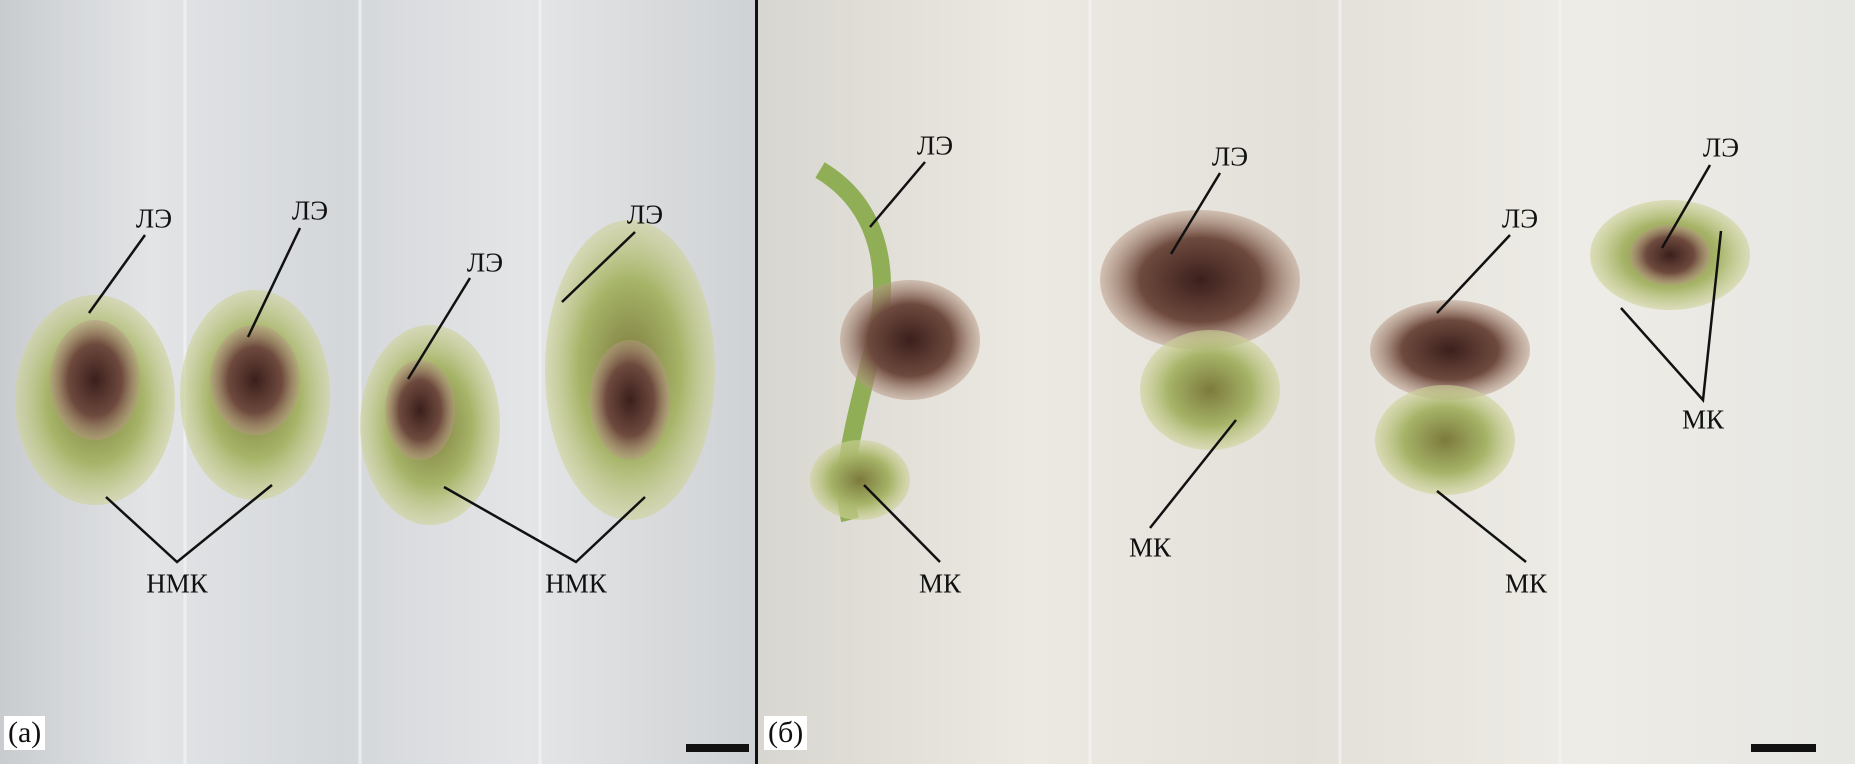 The height and width of the screenshot is (764, 1855). What do you see at coordinates (756, 382) in the screenshot?
I see `panel-divider` at bounding box center [756, 382].